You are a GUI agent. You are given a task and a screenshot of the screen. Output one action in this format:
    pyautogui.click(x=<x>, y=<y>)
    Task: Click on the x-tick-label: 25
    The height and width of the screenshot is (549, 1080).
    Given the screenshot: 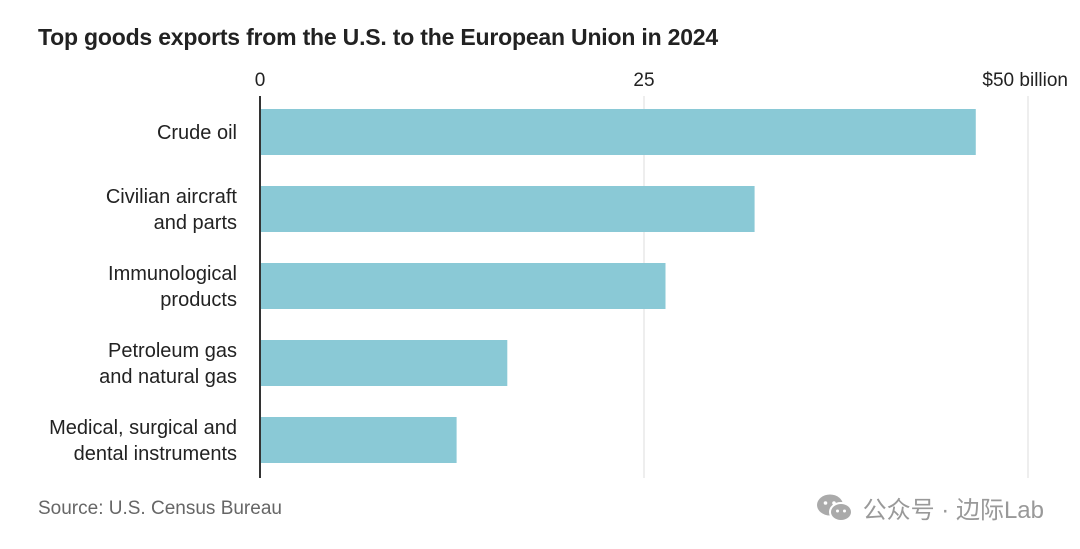 What is the action you would take?
    pyautogui.click(x=643, y=80)
    